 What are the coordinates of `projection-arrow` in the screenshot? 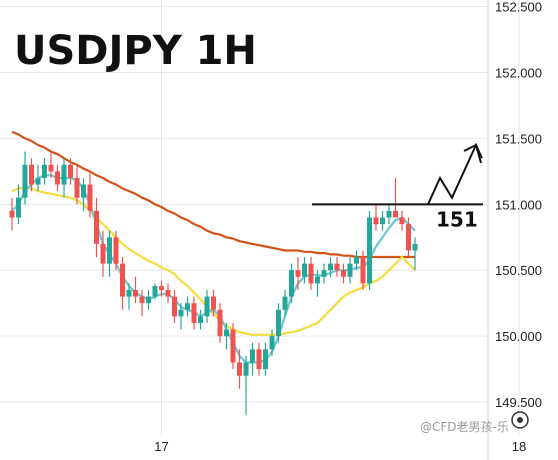 It's located at (455, 173).